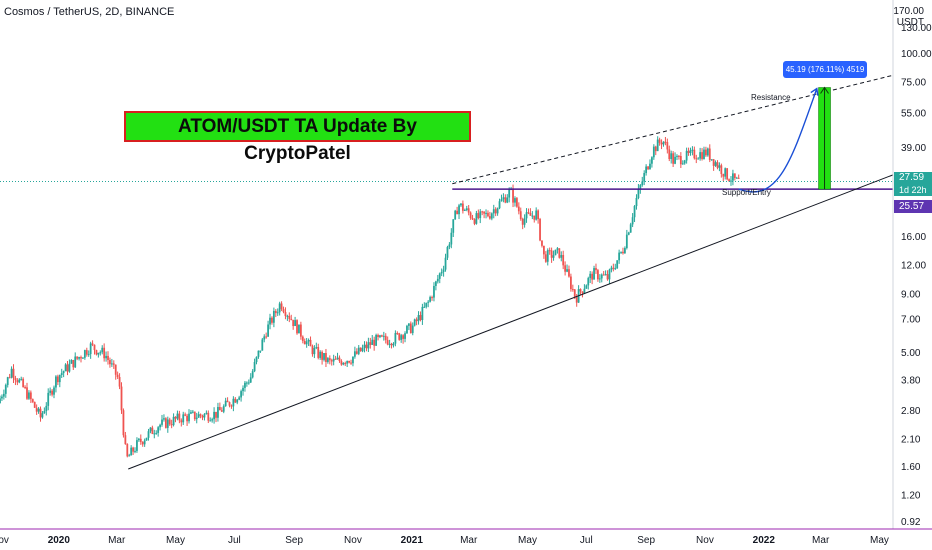  What do you see at coordinates (913, 83) in the screenshot?
I see `y-tick-label: 75.00` at bounding box center [913, 83].